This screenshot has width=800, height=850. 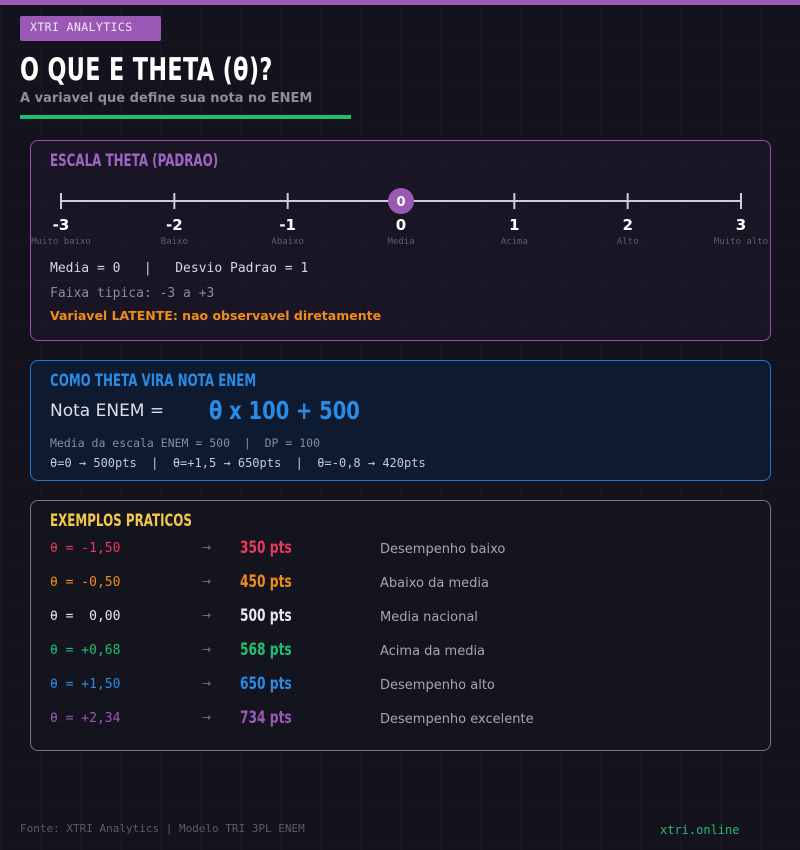 What do you see at coordinates (514, 225) in the screenshot?
I see `scale-tick-value: 1` at bounding box center [514, 225].